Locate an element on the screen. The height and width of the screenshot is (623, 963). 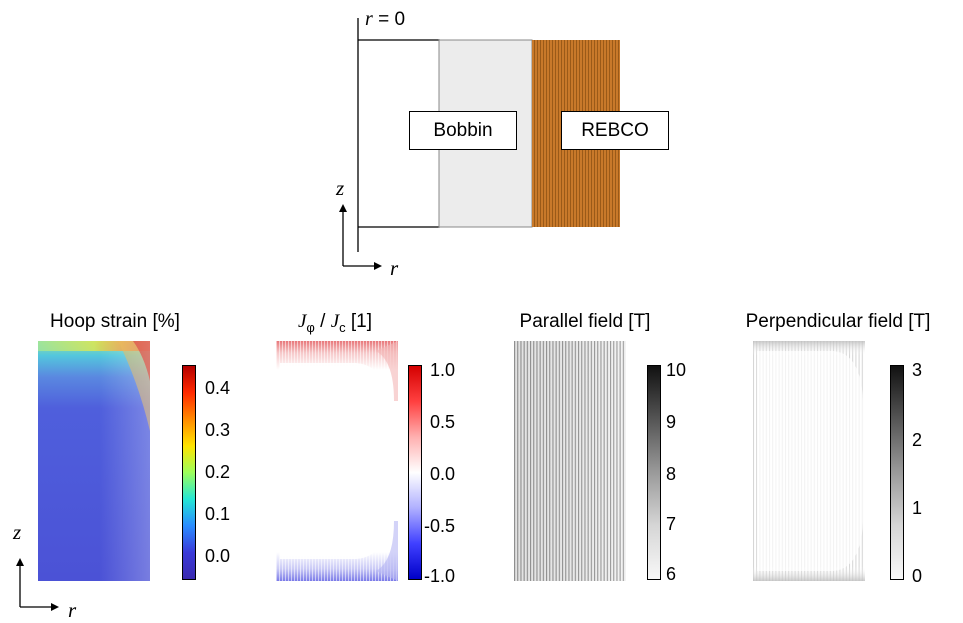
perpendicular-field-tick: 1 is located at coordinates (917, 508).